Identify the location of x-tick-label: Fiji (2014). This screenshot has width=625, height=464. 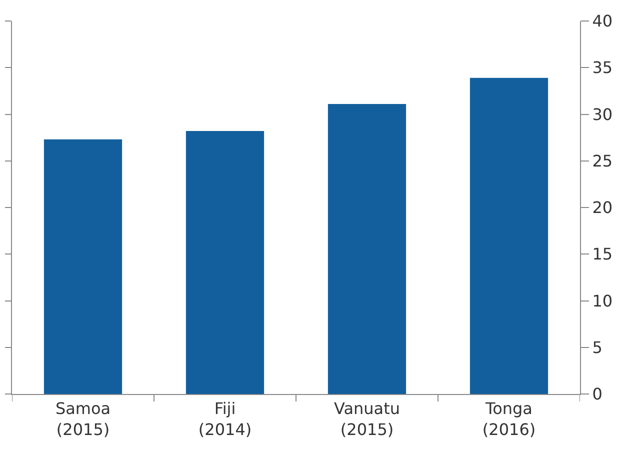
(225, 419).